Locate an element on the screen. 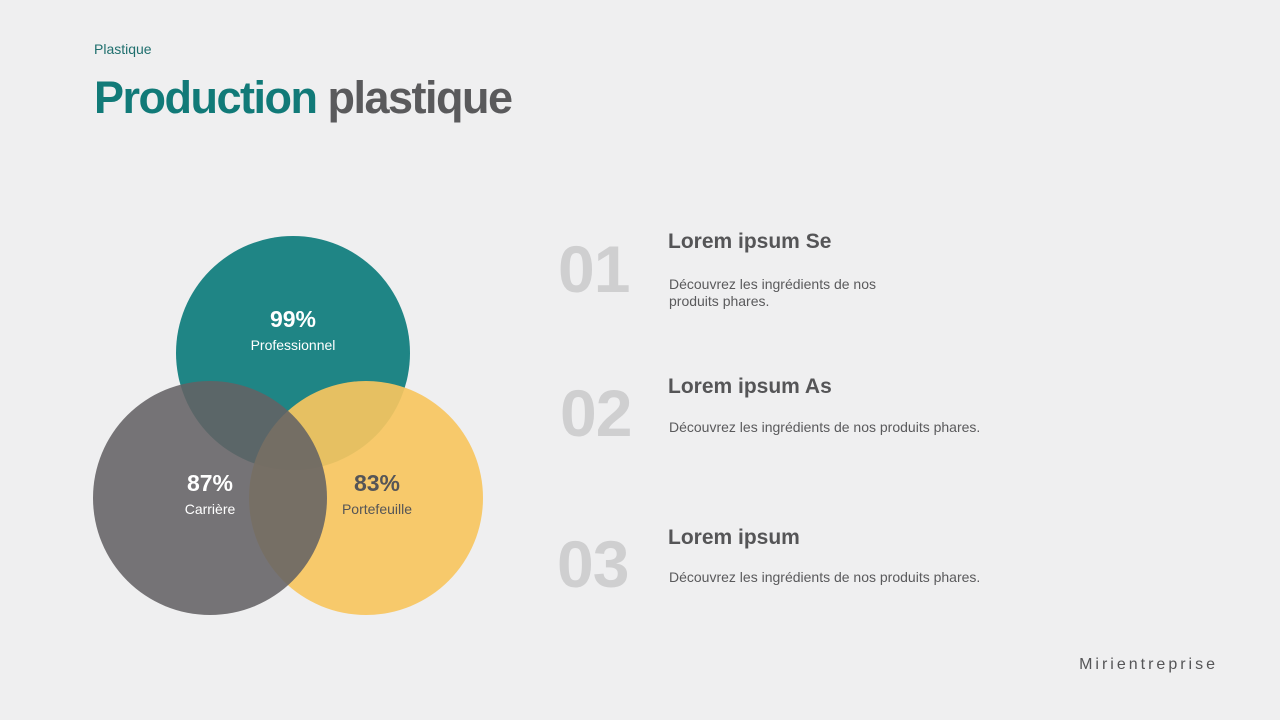 The width and height of the screenshot is (1280, 720). eyebrow-label: Plastique is located at coordinates (123, 49).